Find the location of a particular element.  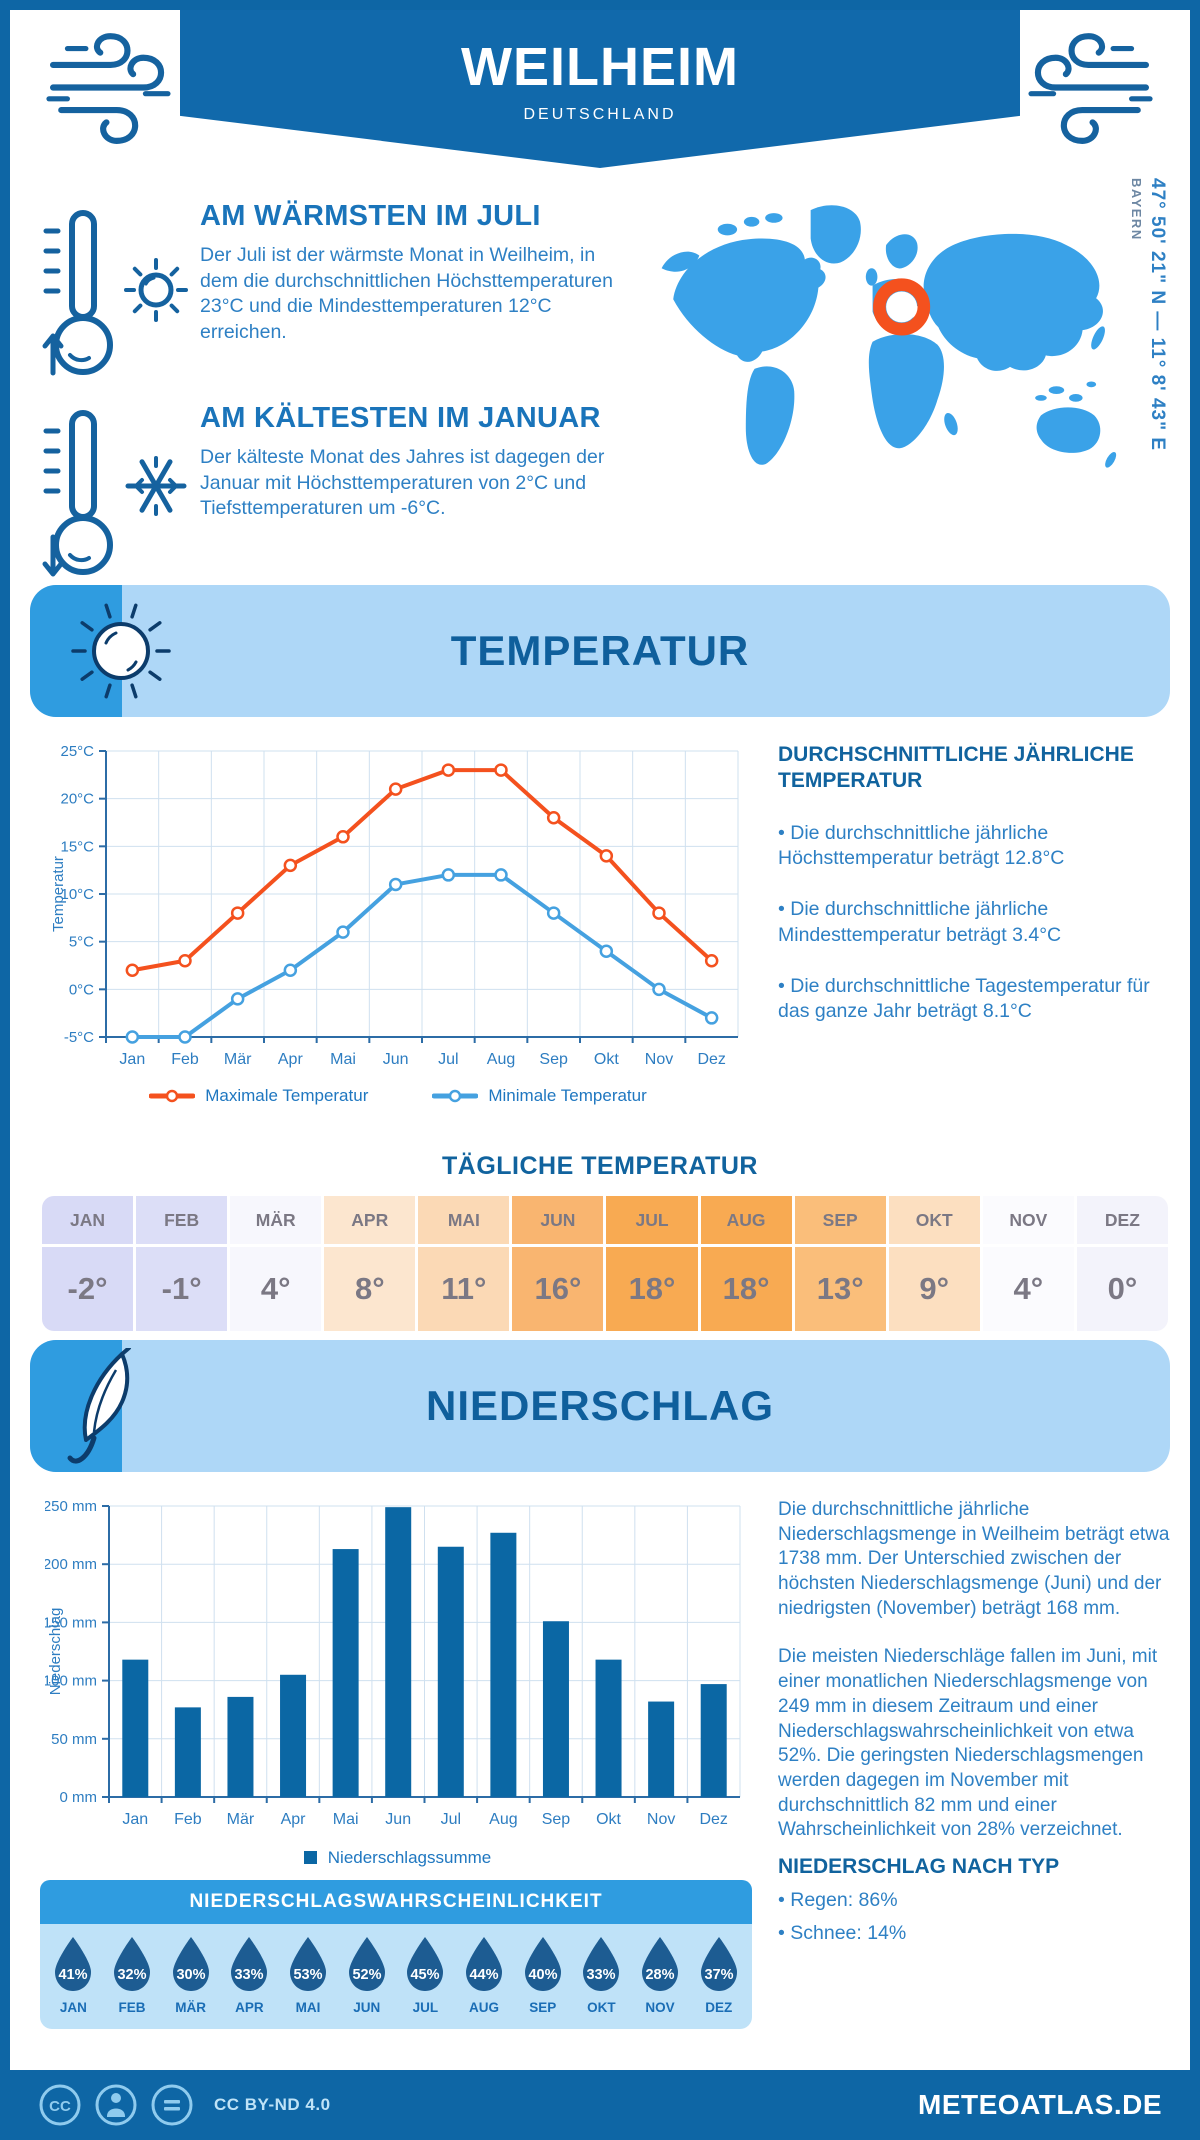

table-temperature-value: 18° is located at coordinates (652, 1289).